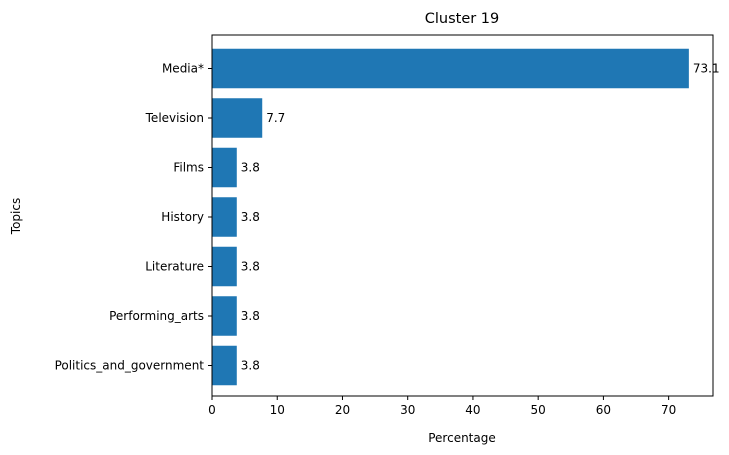  I want to click on y-axis-label: Topics, so click(16, 216).